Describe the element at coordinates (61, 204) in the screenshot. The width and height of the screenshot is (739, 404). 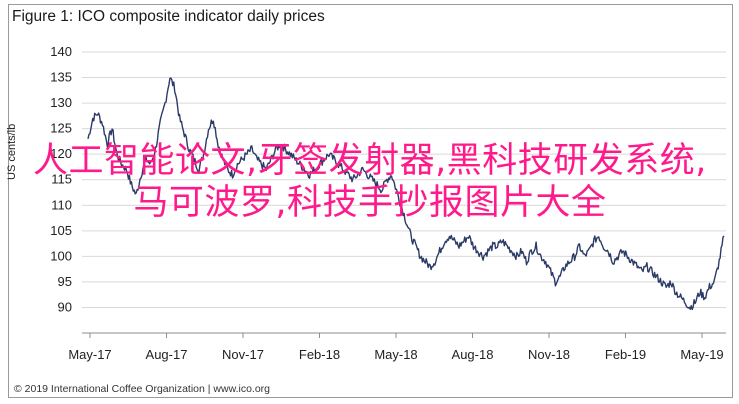
I see `y-tick-label-110: 110` at that location.